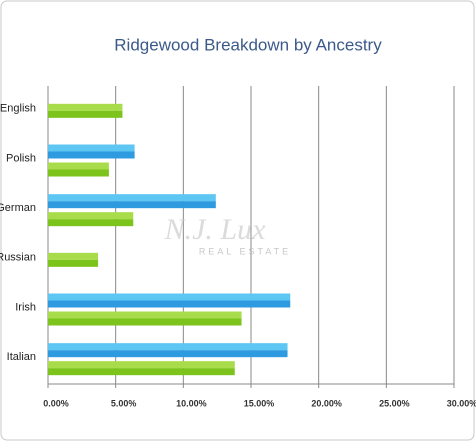  I want to click on y-tick-label: German, so click(18, 208).